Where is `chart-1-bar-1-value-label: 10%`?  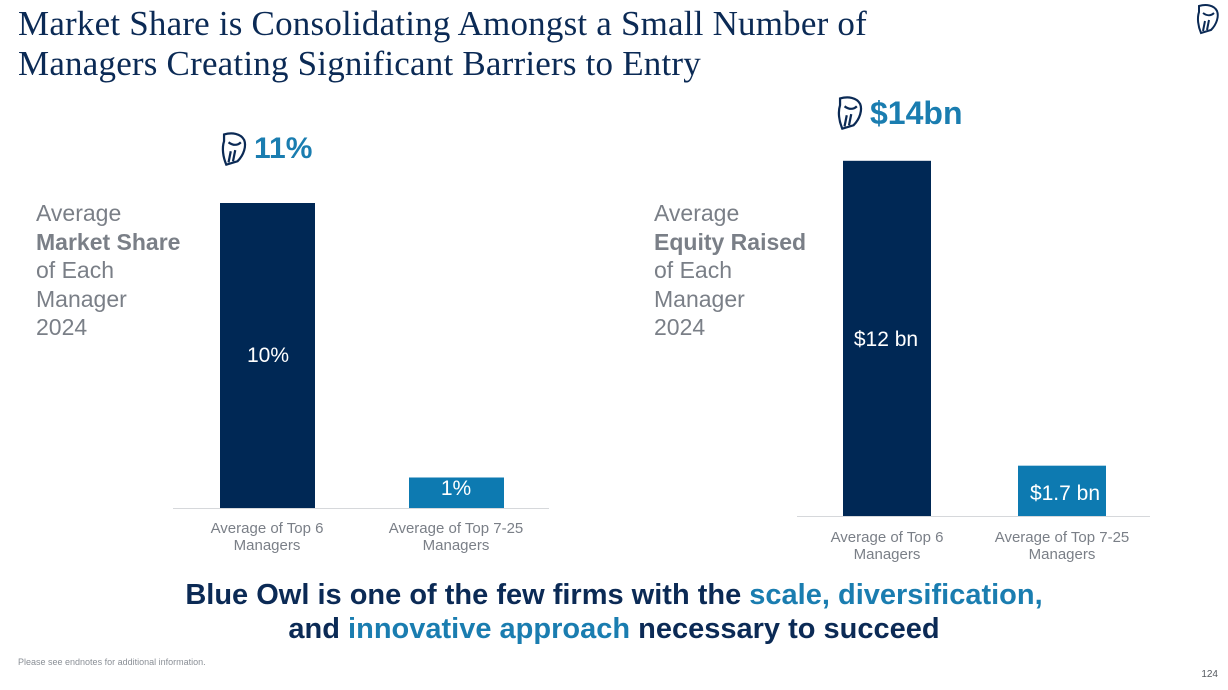
chart-1-bar-1-value-label: 10% is located at coordinates (268, 355).